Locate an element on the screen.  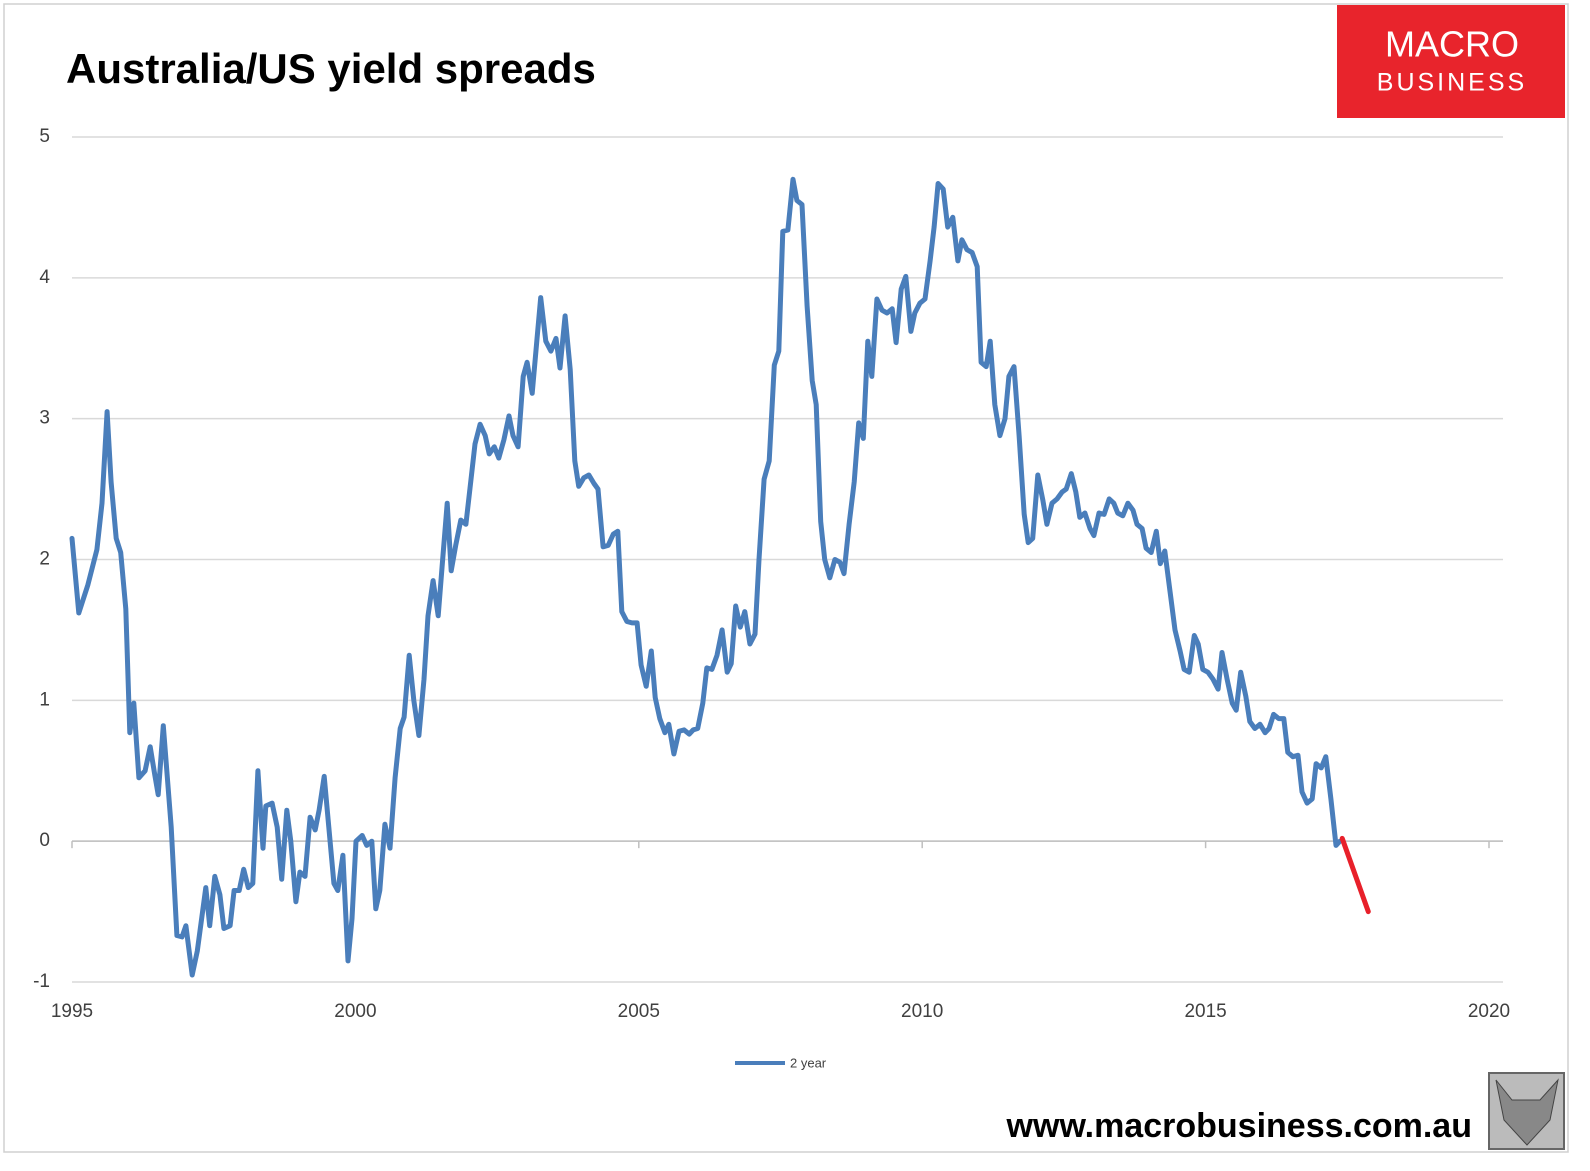
line-series is located at coordinates (1355, 875).